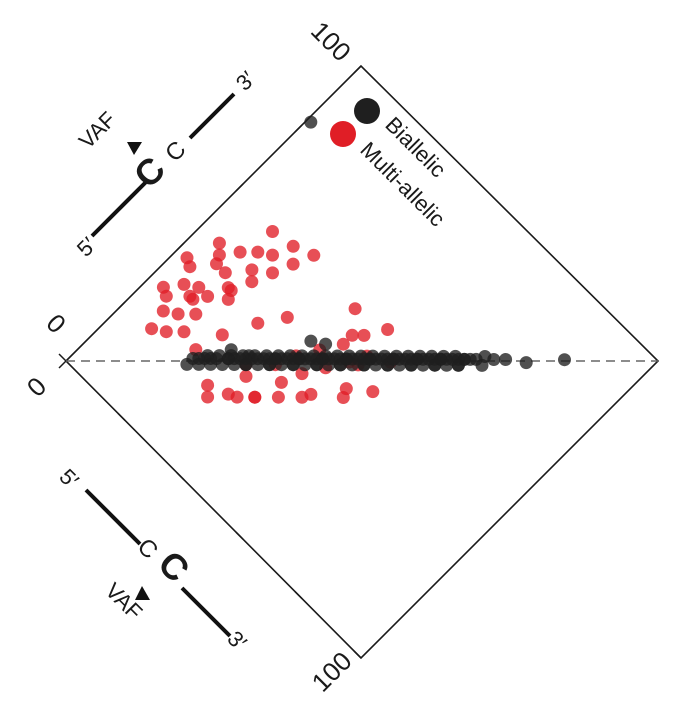 This screenshot has height=706, width=691. What do you see at coordinates (68, 478) in the screenshot?
I see `lower-strand-5-prime: 5′` at bounding box center [68, 478].